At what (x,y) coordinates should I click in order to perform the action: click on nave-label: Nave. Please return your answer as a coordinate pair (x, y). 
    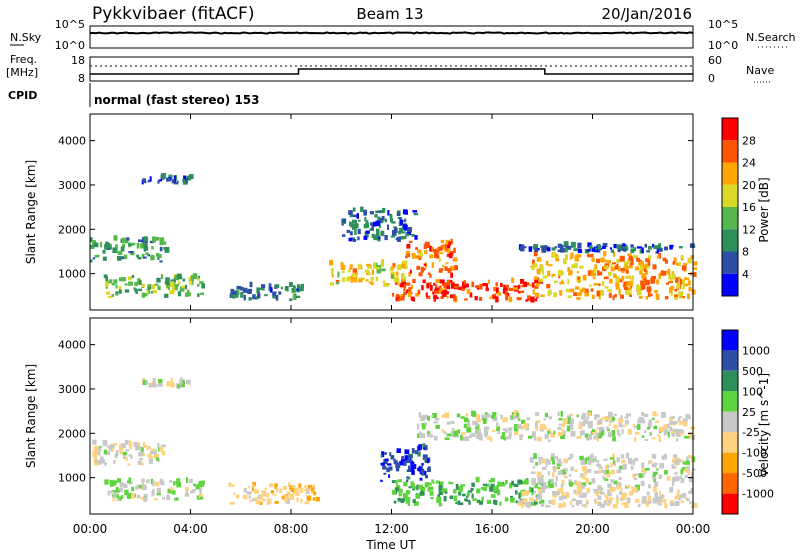
    Looking at the image, I should click on (760, 70).